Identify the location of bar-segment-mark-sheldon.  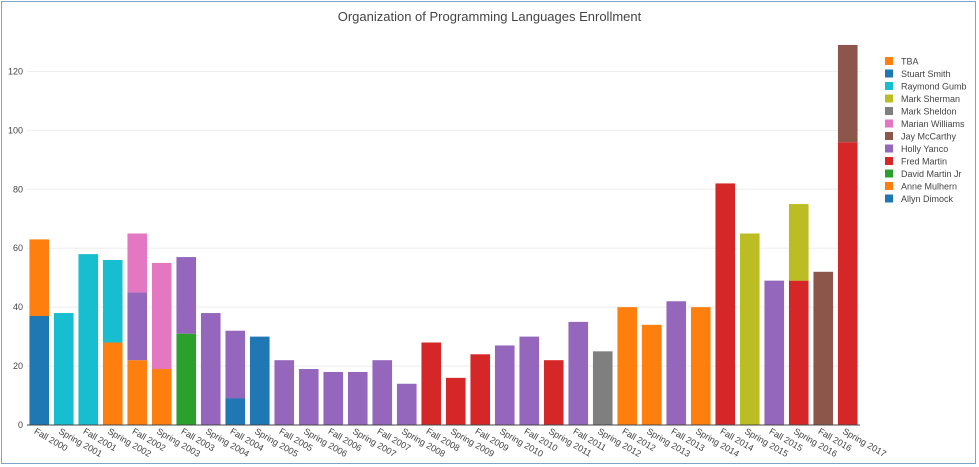
(602, 388).